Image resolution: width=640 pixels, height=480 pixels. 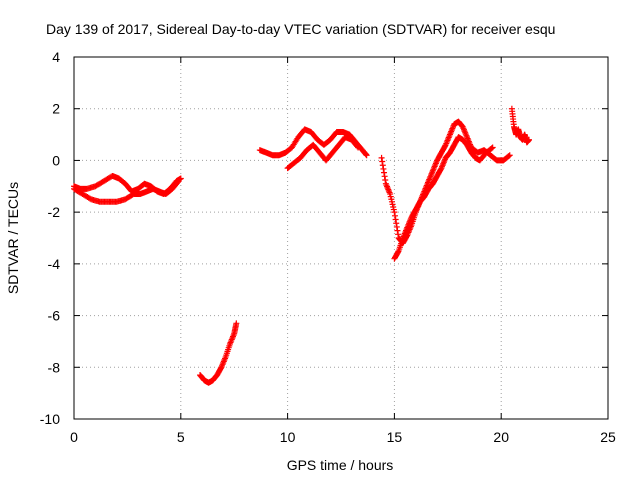 What do you see at coordinates (13, 238) in the screenshot?
I see `y-axis-label: SDTVAR / TECUs` at bounding box center [13, 238].